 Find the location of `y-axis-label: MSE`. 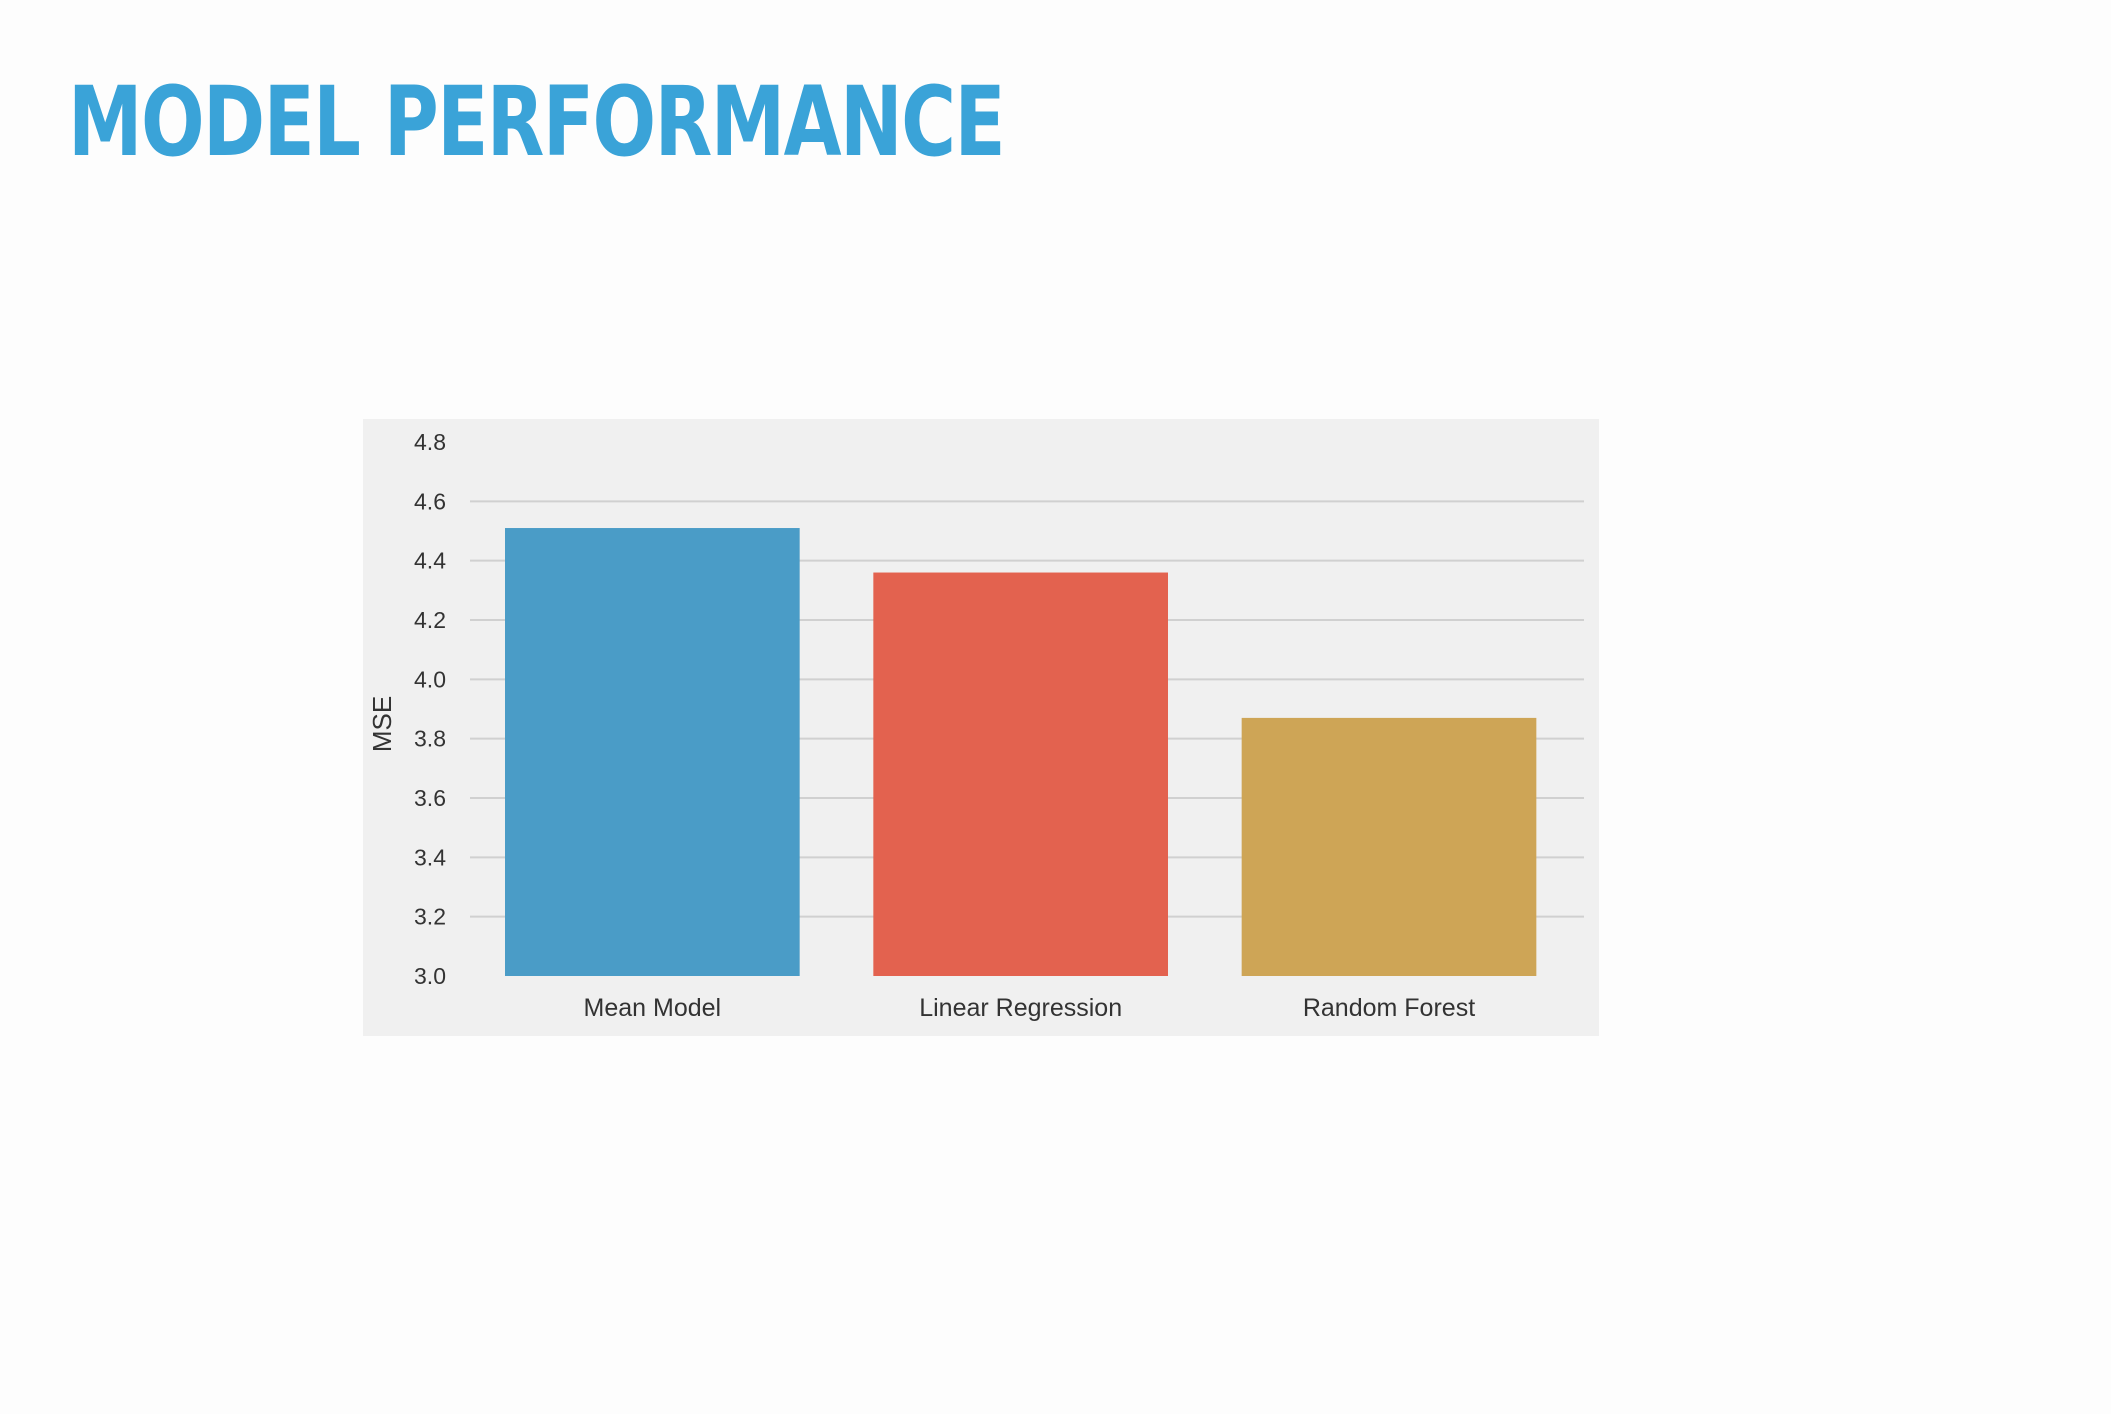

y-axis-label: MSE is located at coordinates (382, 724).